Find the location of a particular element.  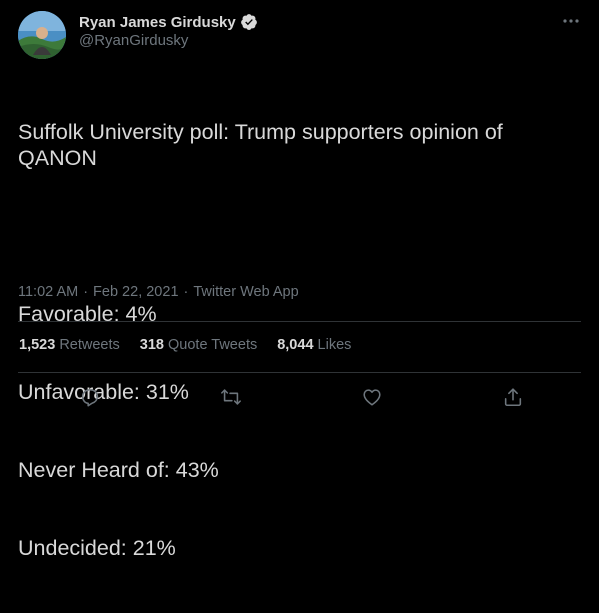

quote-tweets-label: Quote Tweets is located at coordinates (213, 345).